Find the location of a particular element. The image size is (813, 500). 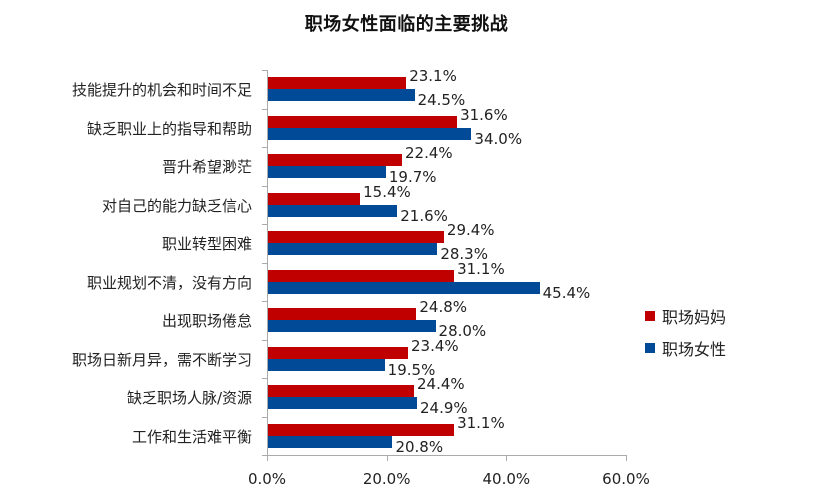

value-label: 29.4% is located at coordinates (470, 230).